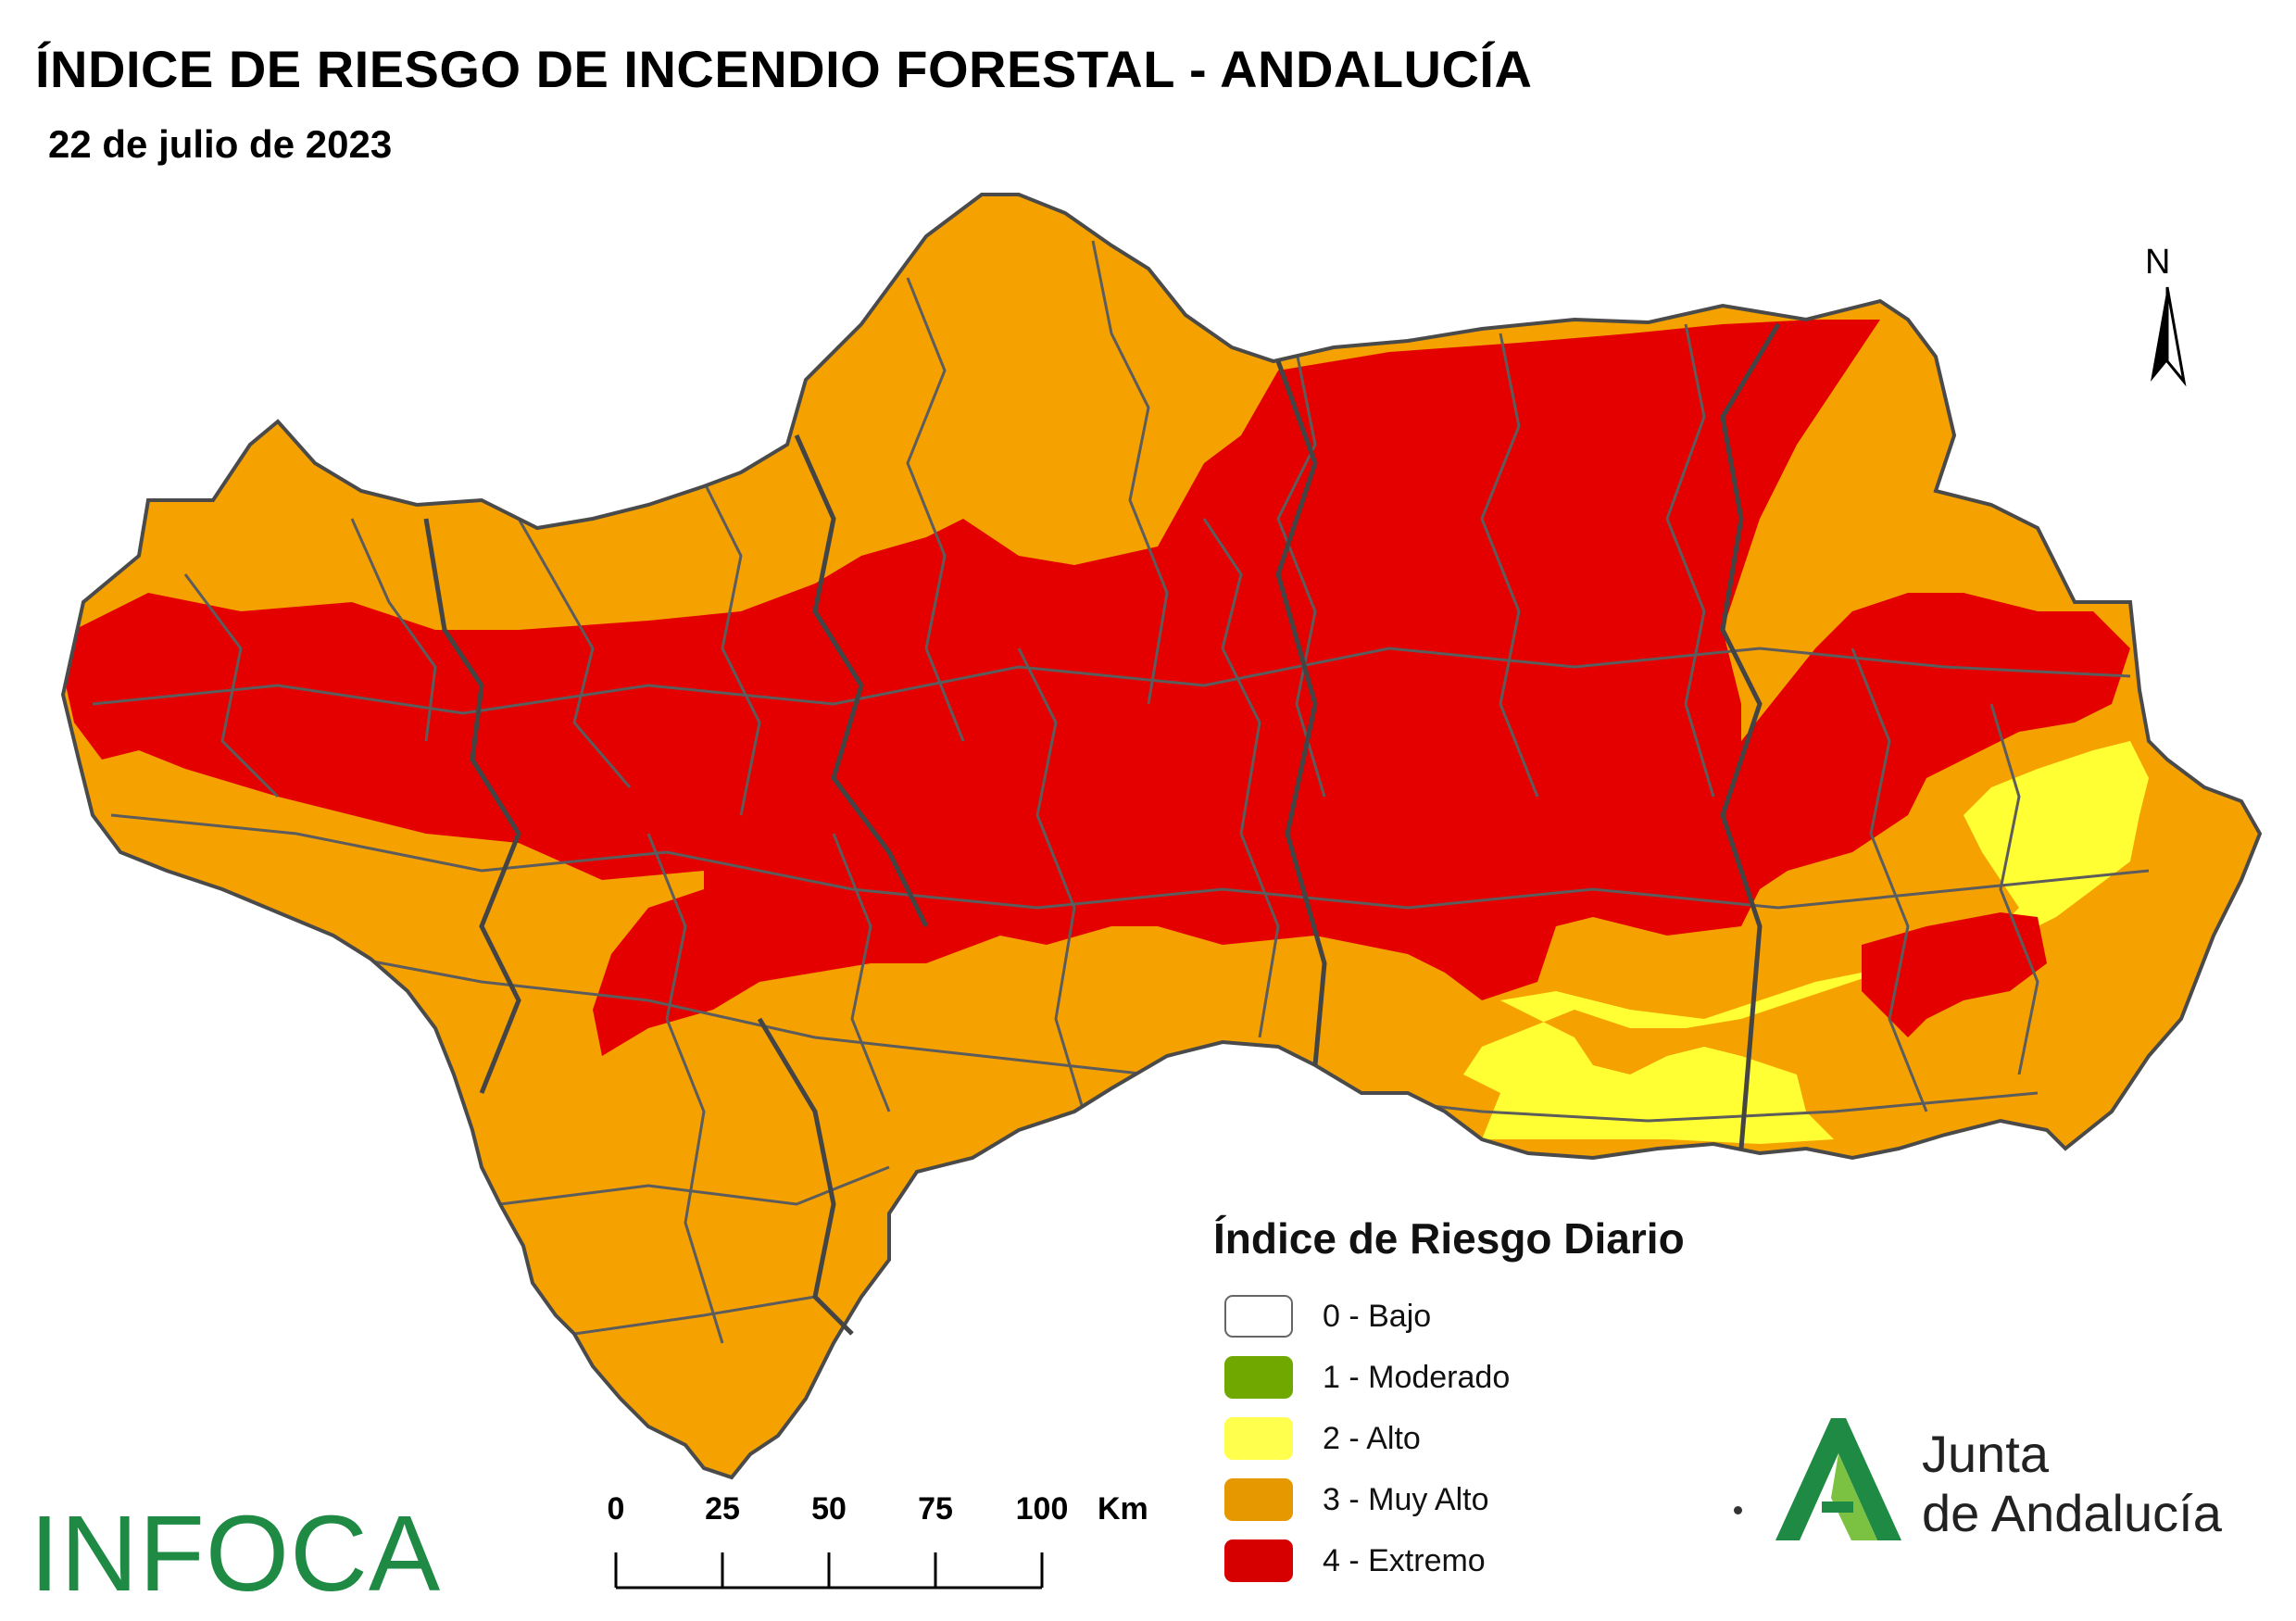  What do you see at coordinates (880, 1546) in the screenshot?
I see `scale-bar: 0 25 50 75 100 Km` at bounding box center [880, 1546].